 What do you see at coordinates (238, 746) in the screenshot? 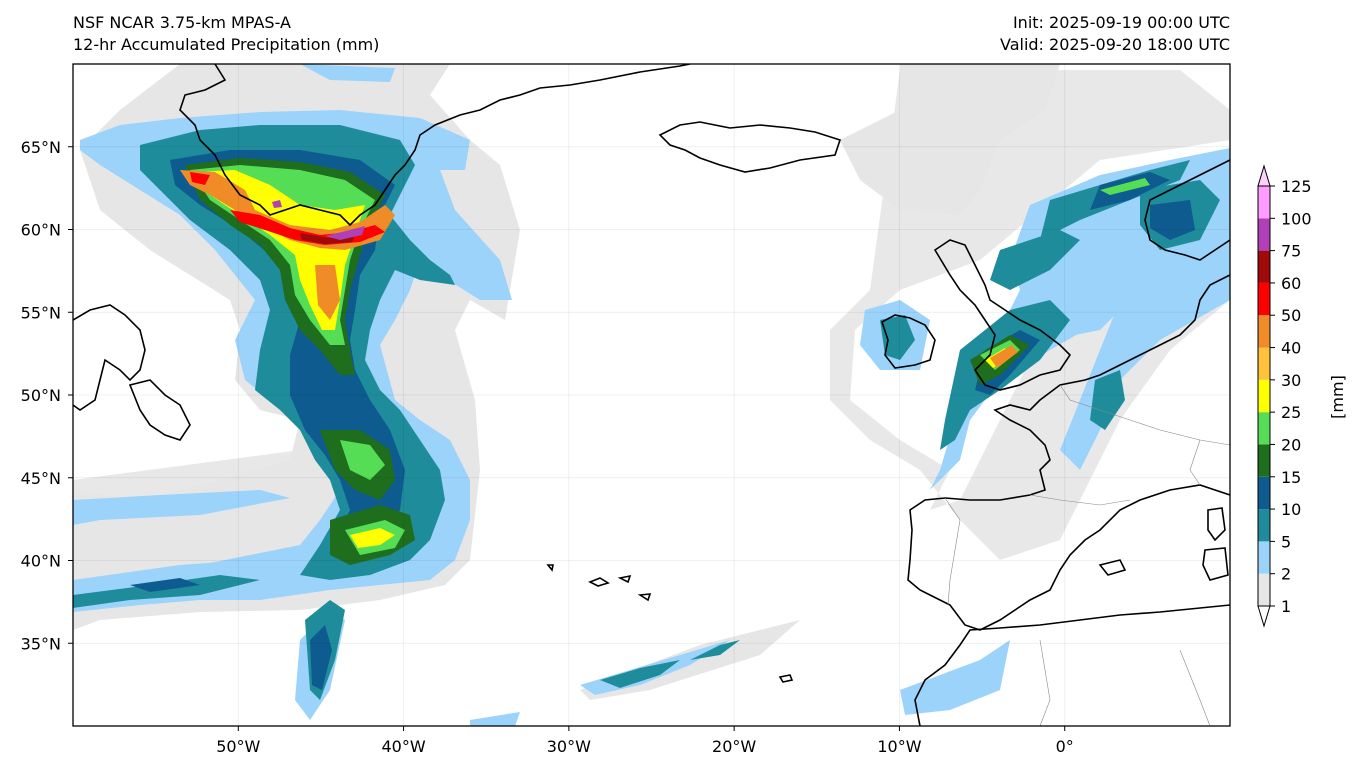
I see `lon-tick-label: 50°W` at bounding box center [238, 746].